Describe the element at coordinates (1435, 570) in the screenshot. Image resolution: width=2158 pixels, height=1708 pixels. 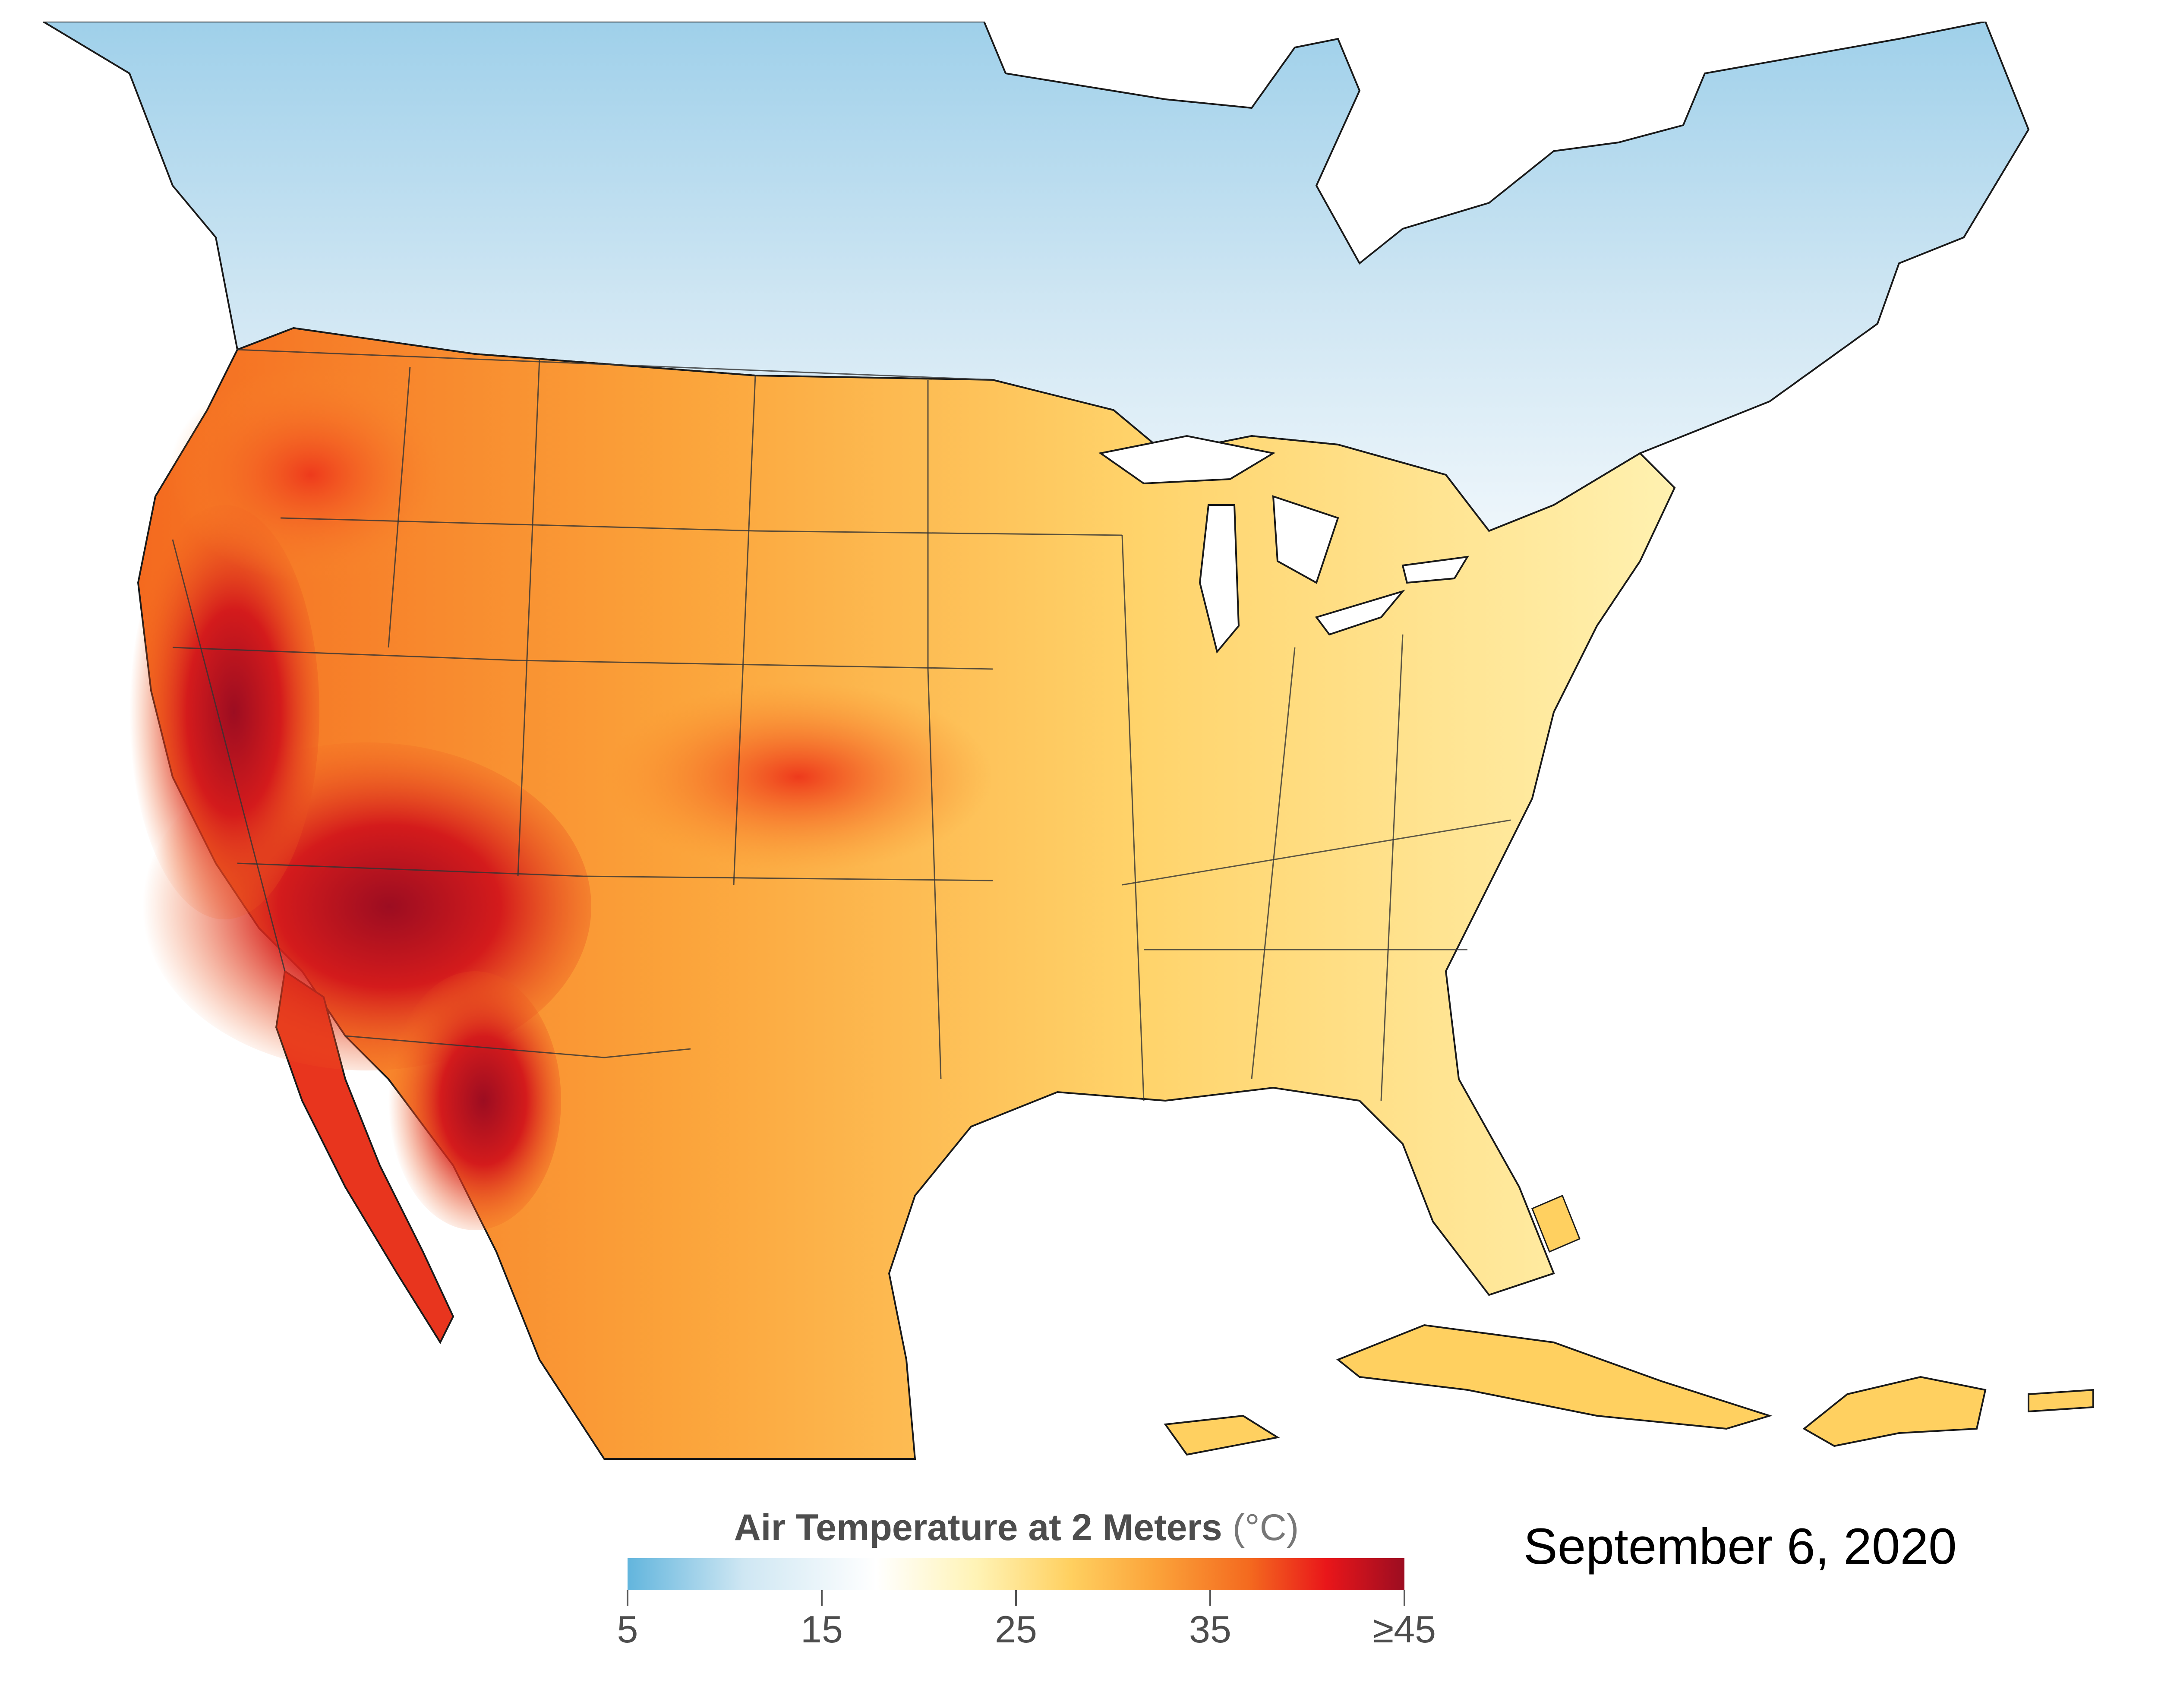
I see `lake-ontario` at that location.